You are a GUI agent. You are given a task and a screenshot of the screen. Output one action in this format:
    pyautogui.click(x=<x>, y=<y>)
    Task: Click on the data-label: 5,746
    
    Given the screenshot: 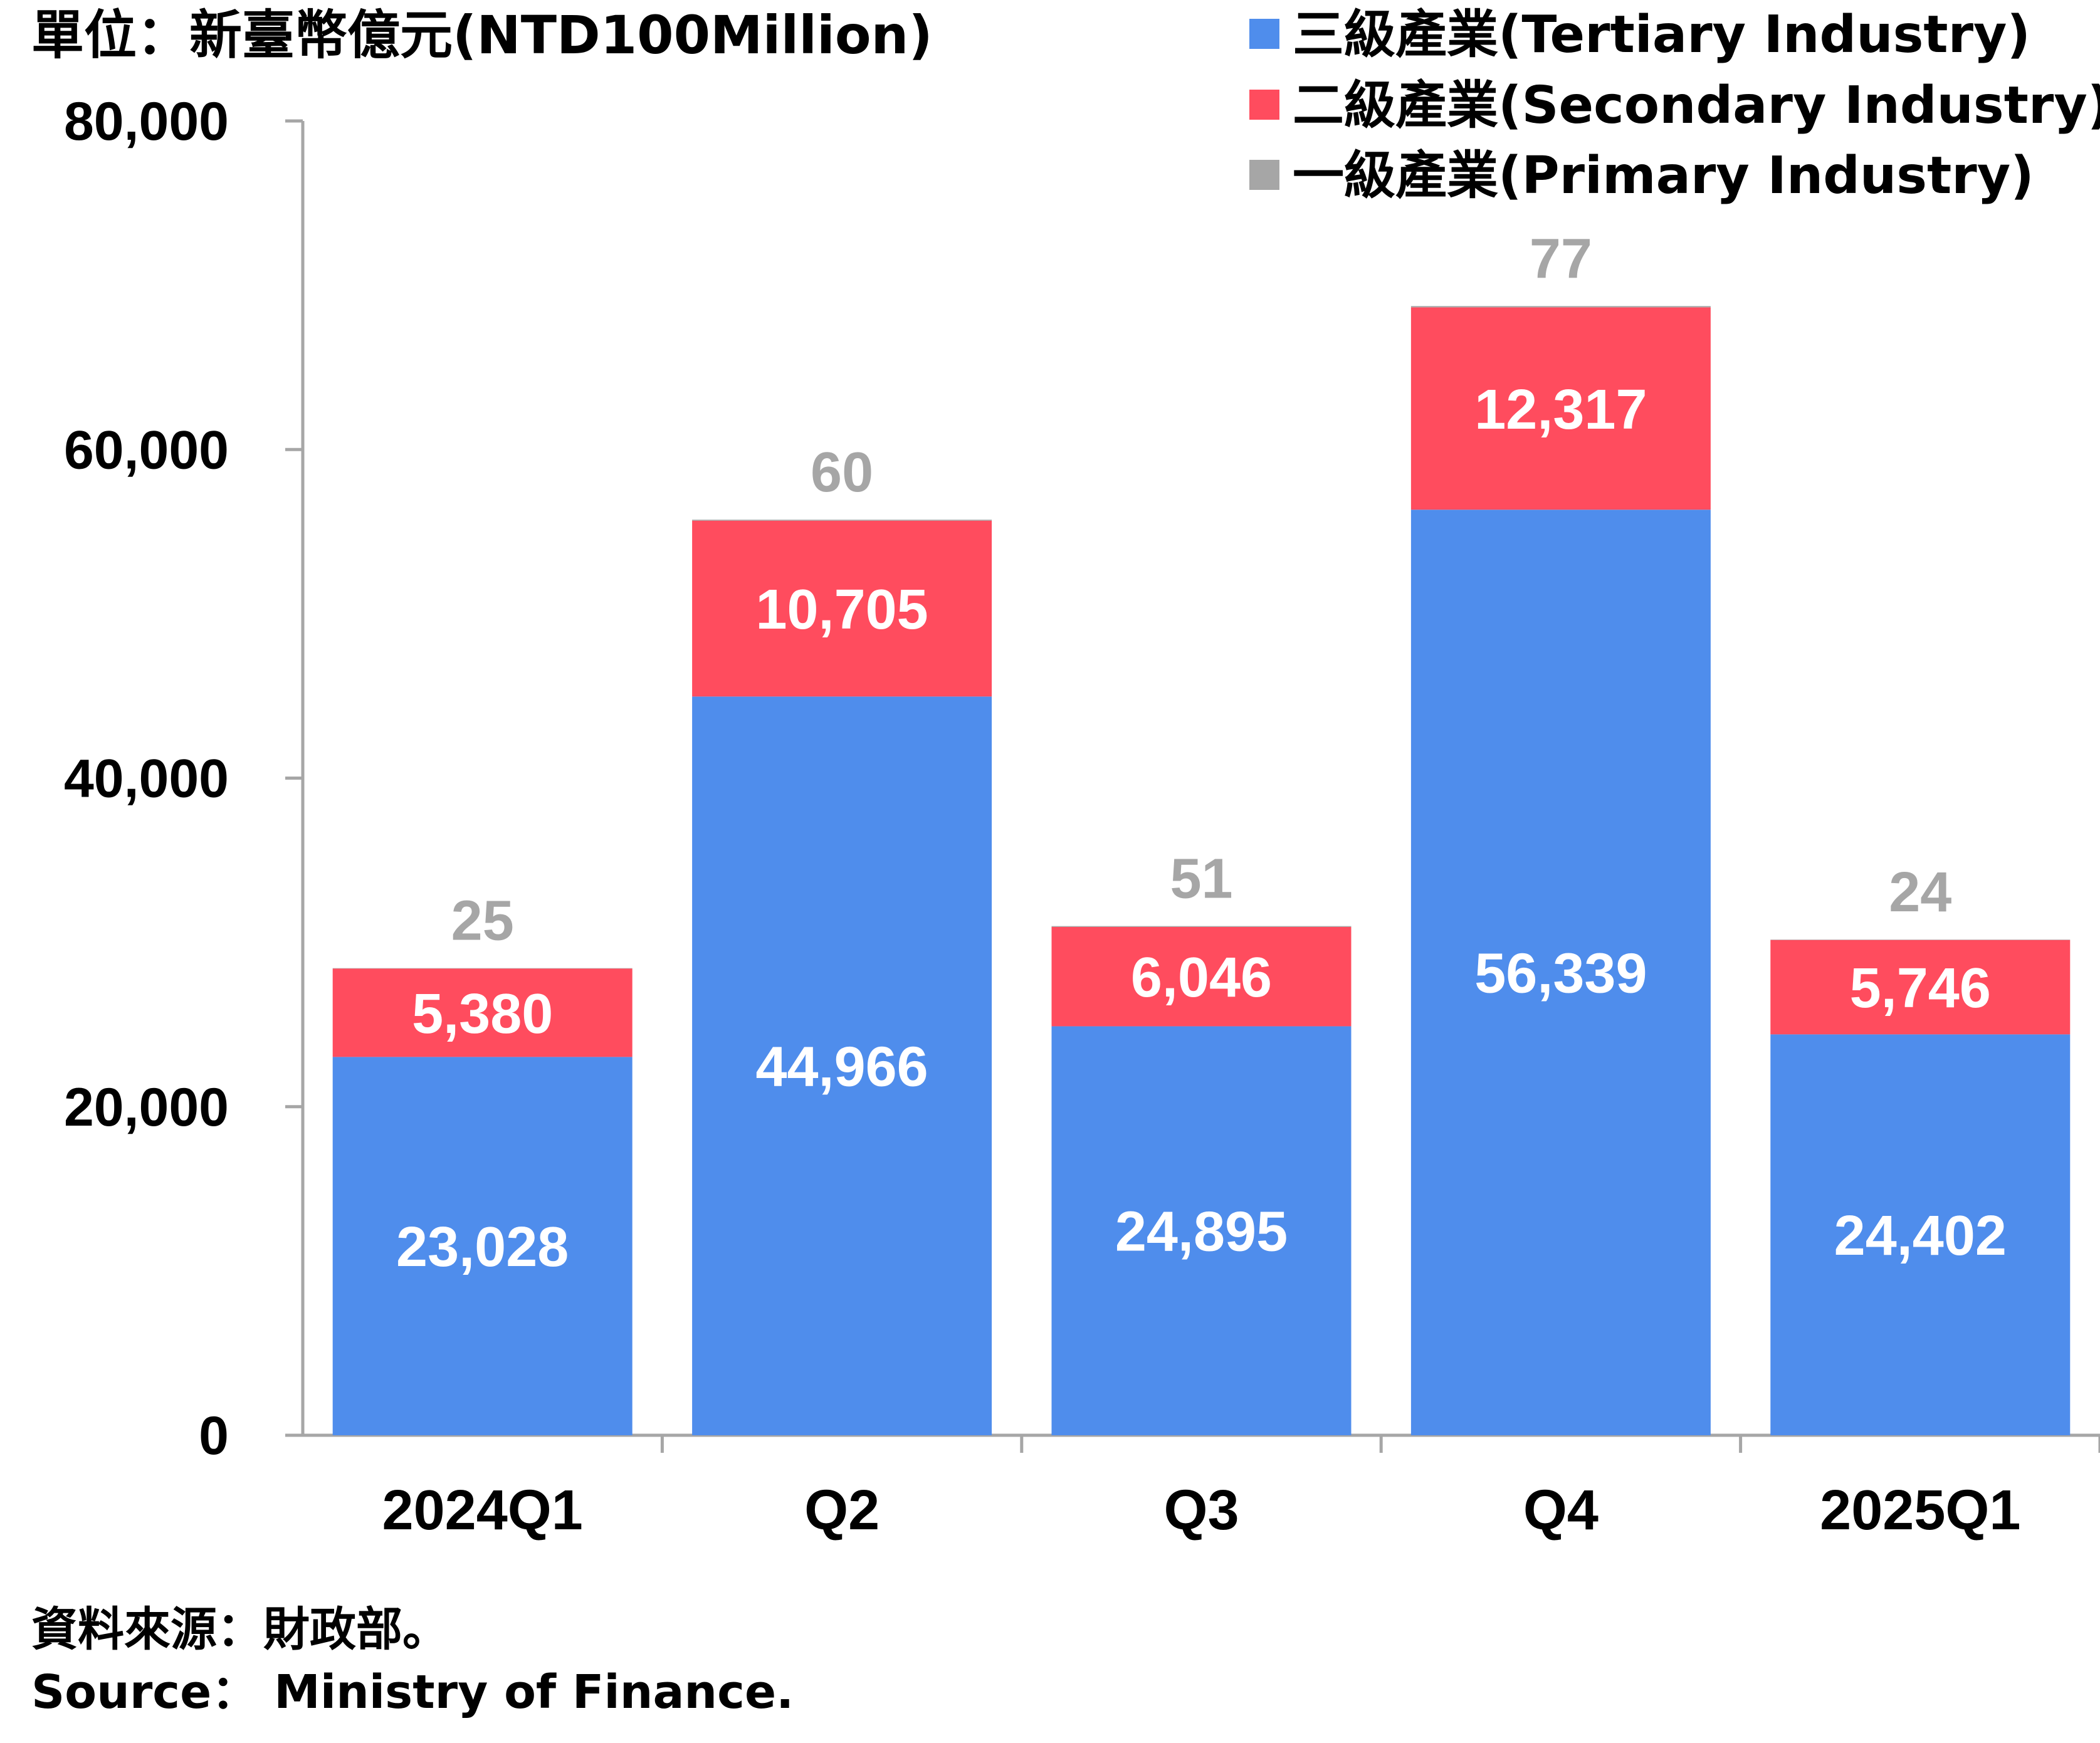 What is the action you would take?
    pyautogui.click(x=1921, y=988)
    